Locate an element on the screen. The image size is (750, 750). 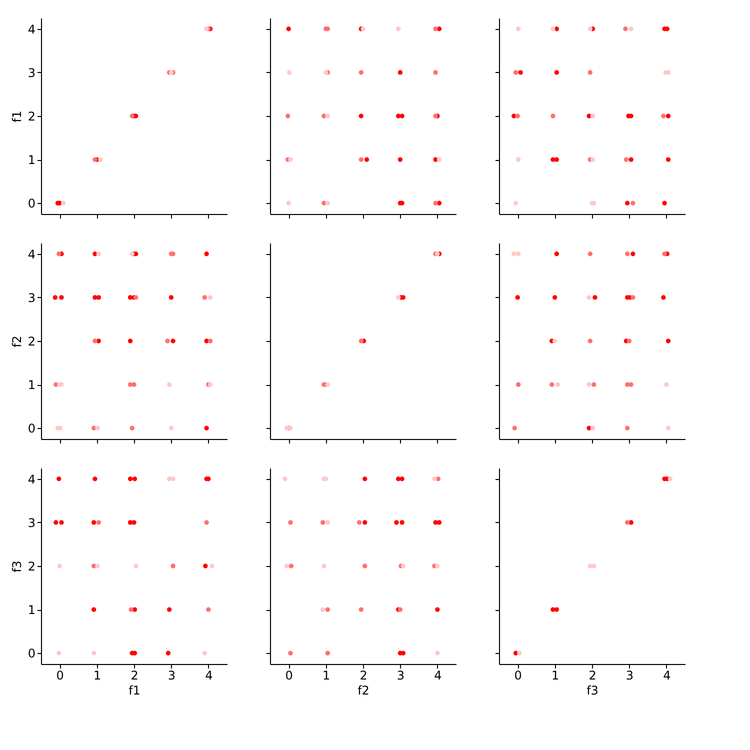
y-tick-label: 3 is located at coordinates (32, 73).